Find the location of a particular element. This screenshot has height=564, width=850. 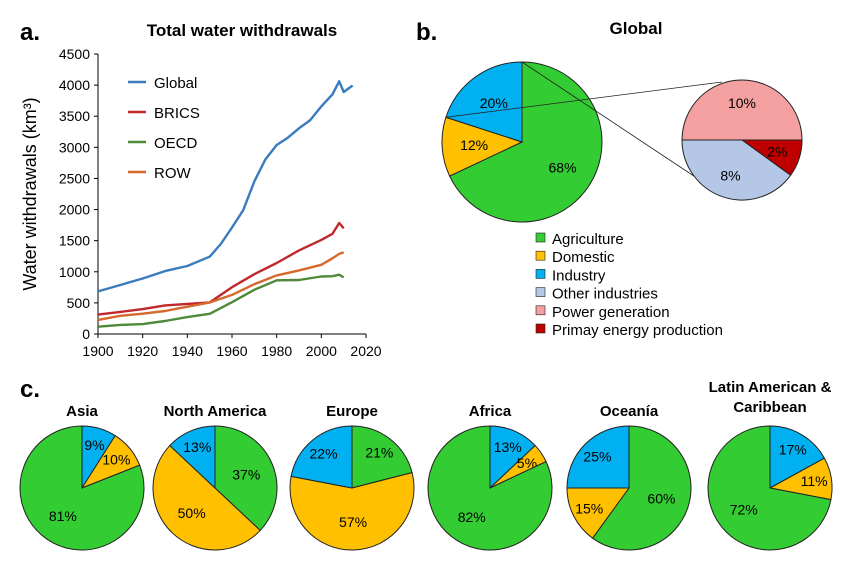

pie-ocean-a-label-domestic: 15% is located at coordinates (589, 508).